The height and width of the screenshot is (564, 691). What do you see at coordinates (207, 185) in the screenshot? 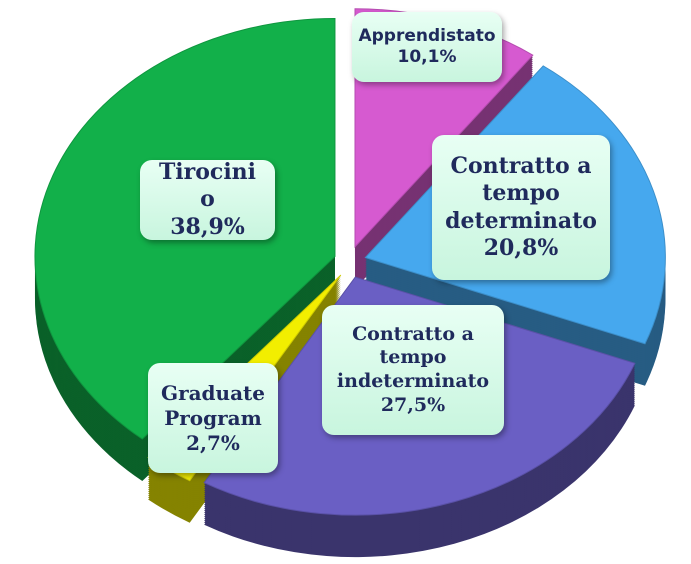
I see `category-name: Tirocini o` at bounding box center [207, 185].